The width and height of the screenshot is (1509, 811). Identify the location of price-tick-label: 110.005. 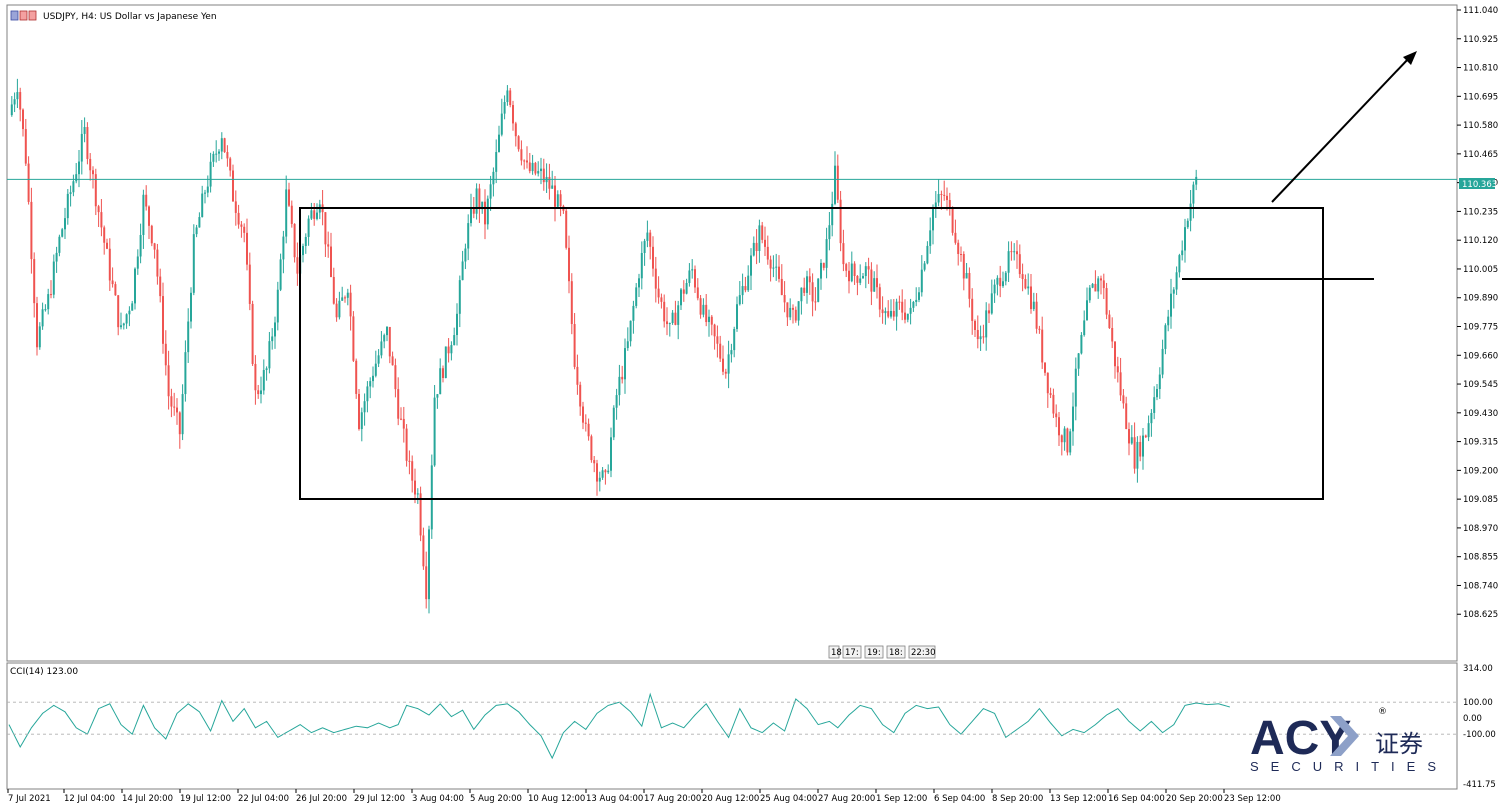
(1480, 270).